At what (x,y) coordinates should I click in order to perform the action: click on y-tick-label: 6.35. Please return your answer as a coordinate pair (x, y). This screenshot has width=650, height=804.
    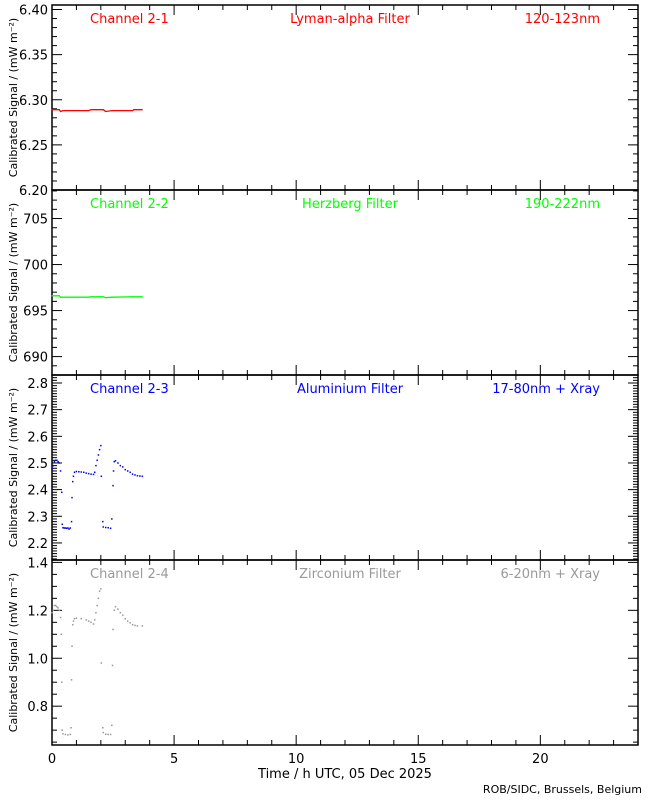
    Looking at the image, I should click on (33, 56).